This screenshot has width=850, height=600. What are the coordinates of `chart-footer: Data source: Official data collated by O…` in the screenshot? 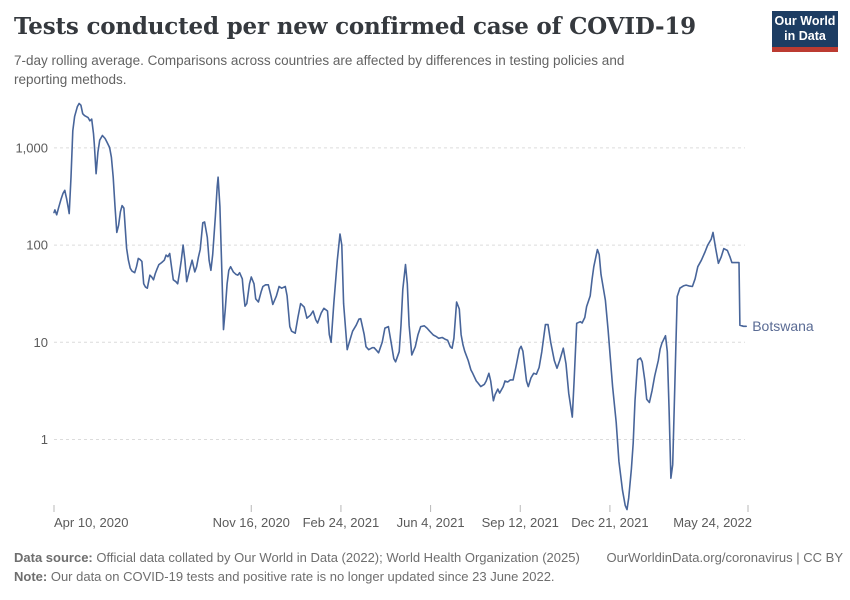 It's located at (428, 567).